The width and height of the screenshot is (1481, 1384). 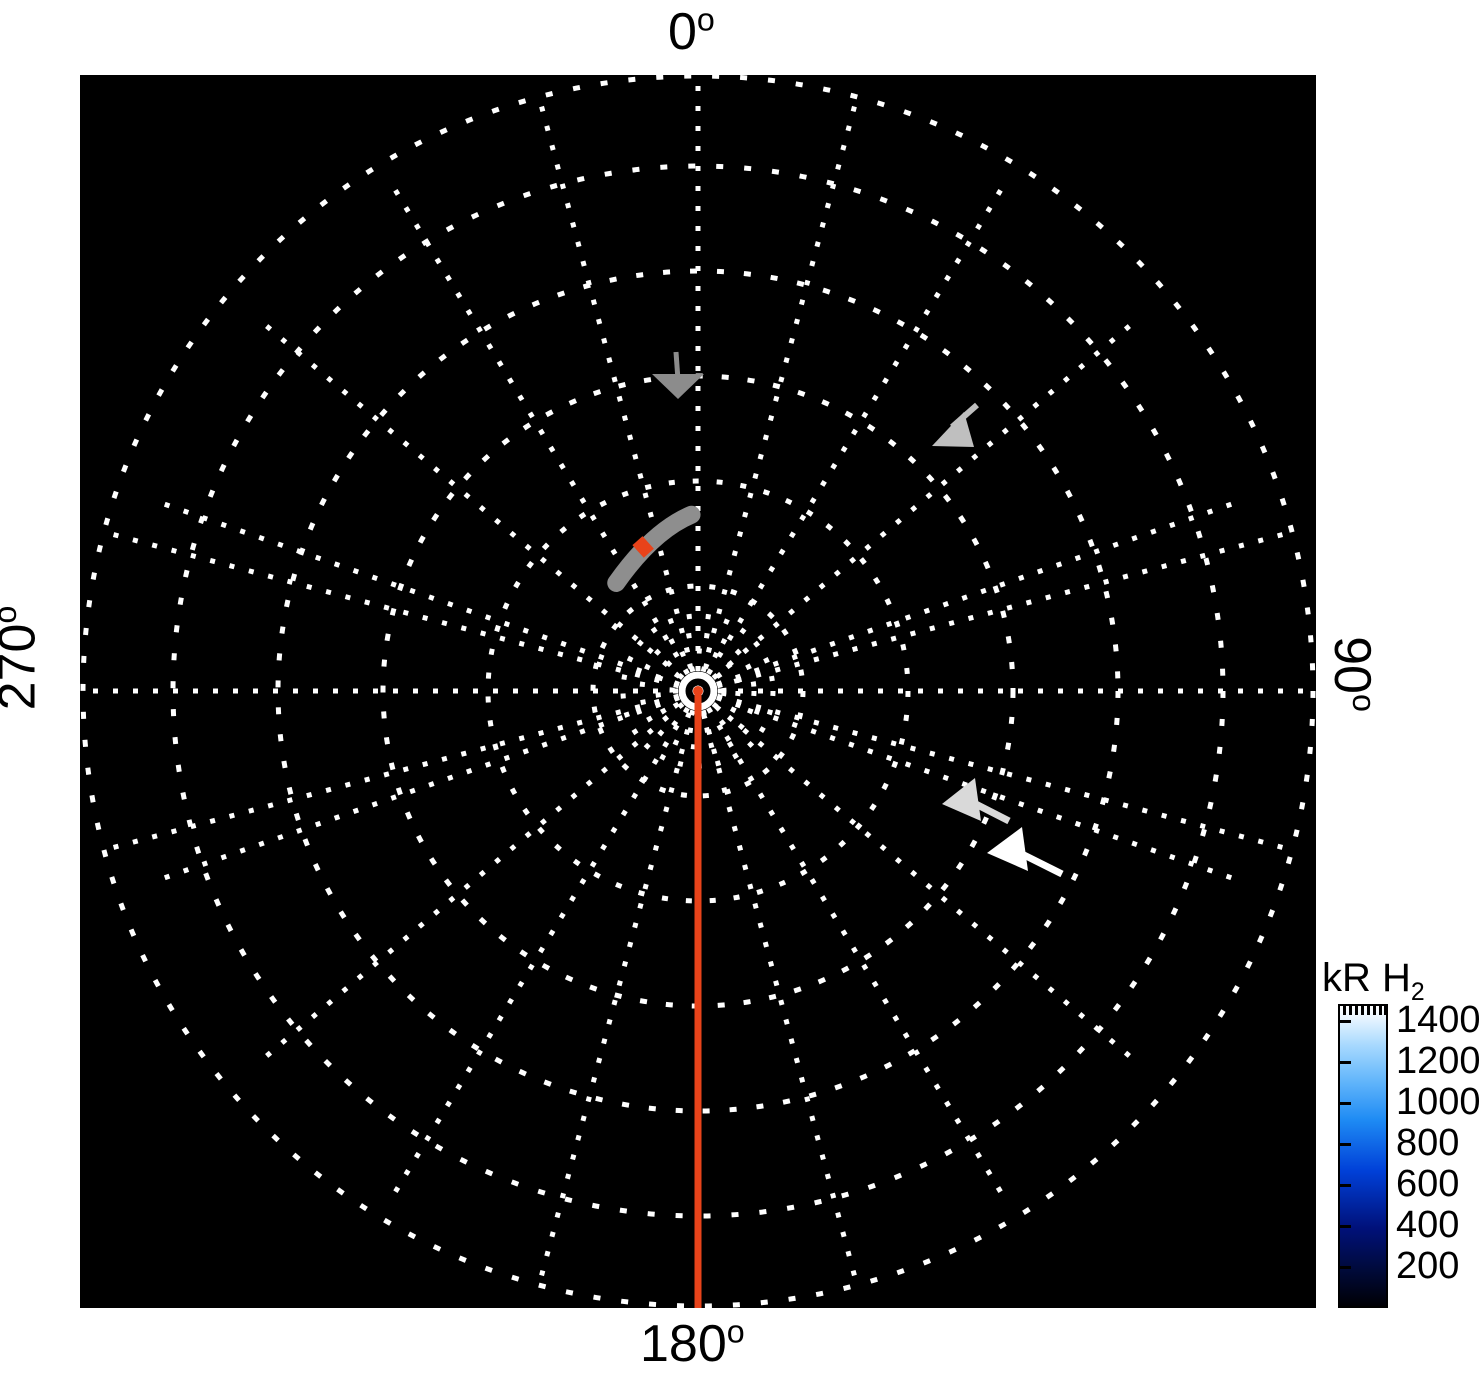 What do you see at coordinates (643, 547) in the screenshot?
I see `auroral-arc-highlight` at bounding box center [643, 547].